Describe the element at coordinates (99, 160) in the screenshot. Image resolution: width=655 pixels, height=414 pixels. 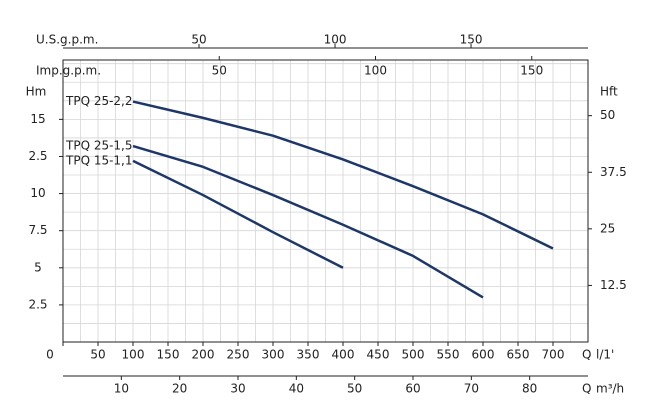
I see `curve-label: TPQ 15-1,1` at that location.